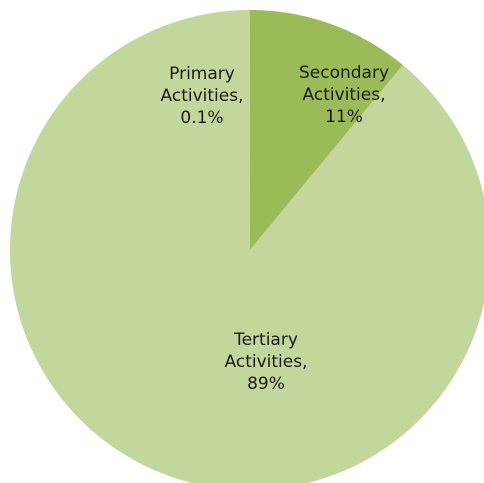  I want to click on label-primary: Primary Activities, 0.1%, so click(202, 96).